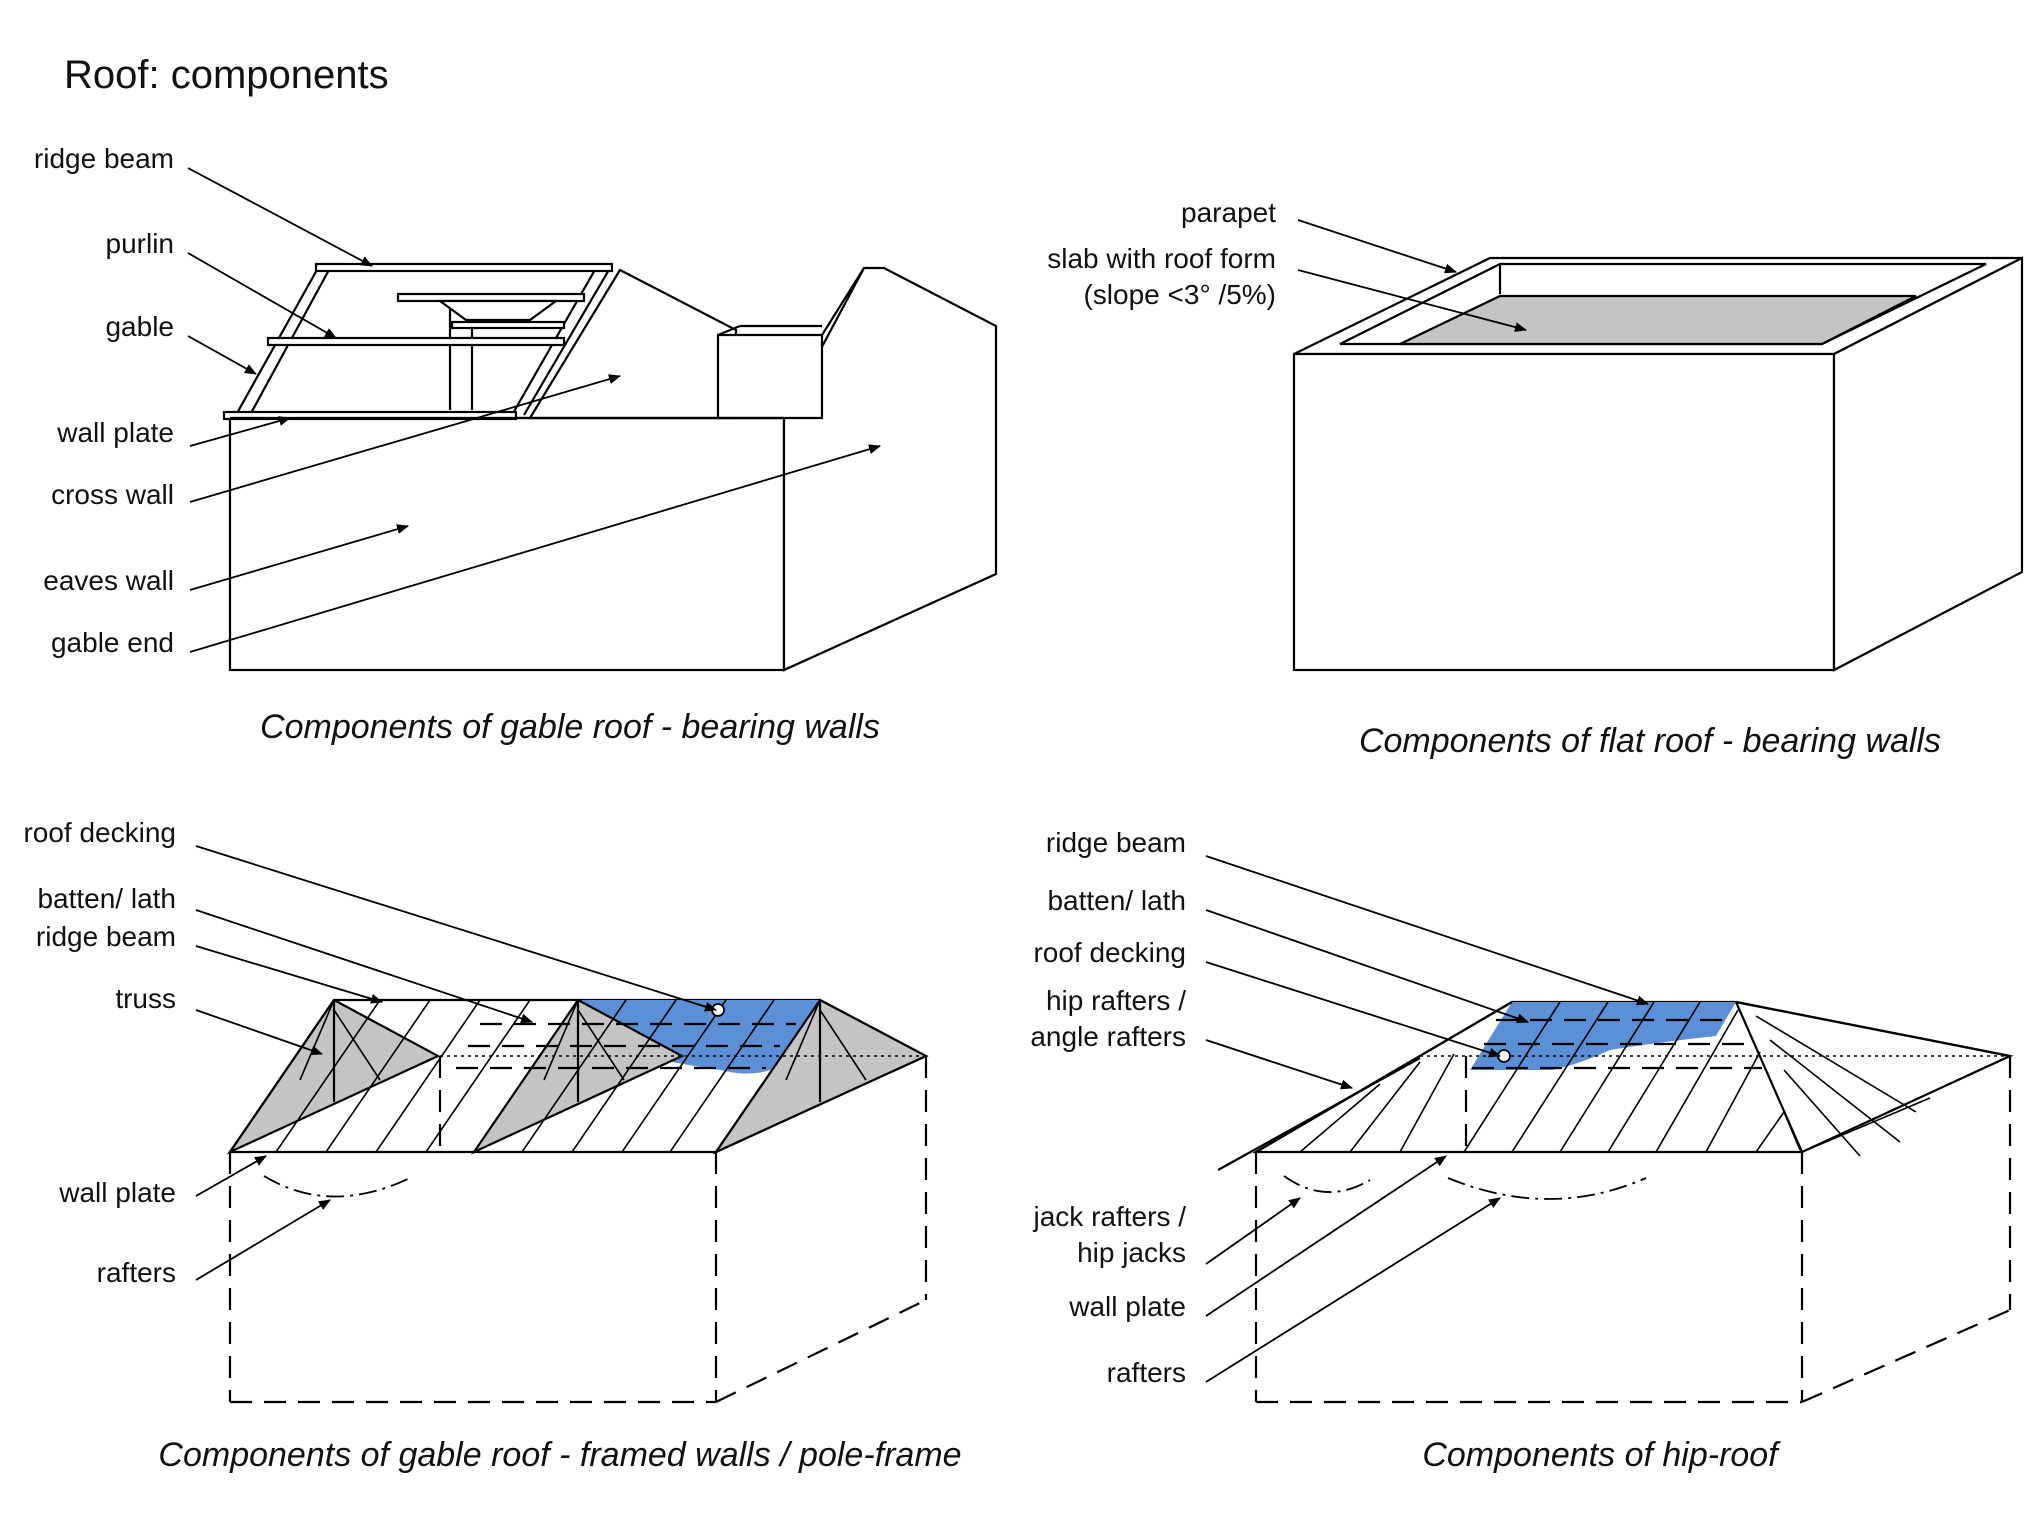 The height and width of the screenshot is (1523, 2031). What do you see at coordinates (106, 898) in the screenshot?
I see `label-batten-lath: batten/ lath` at bounding box center [106, 898].